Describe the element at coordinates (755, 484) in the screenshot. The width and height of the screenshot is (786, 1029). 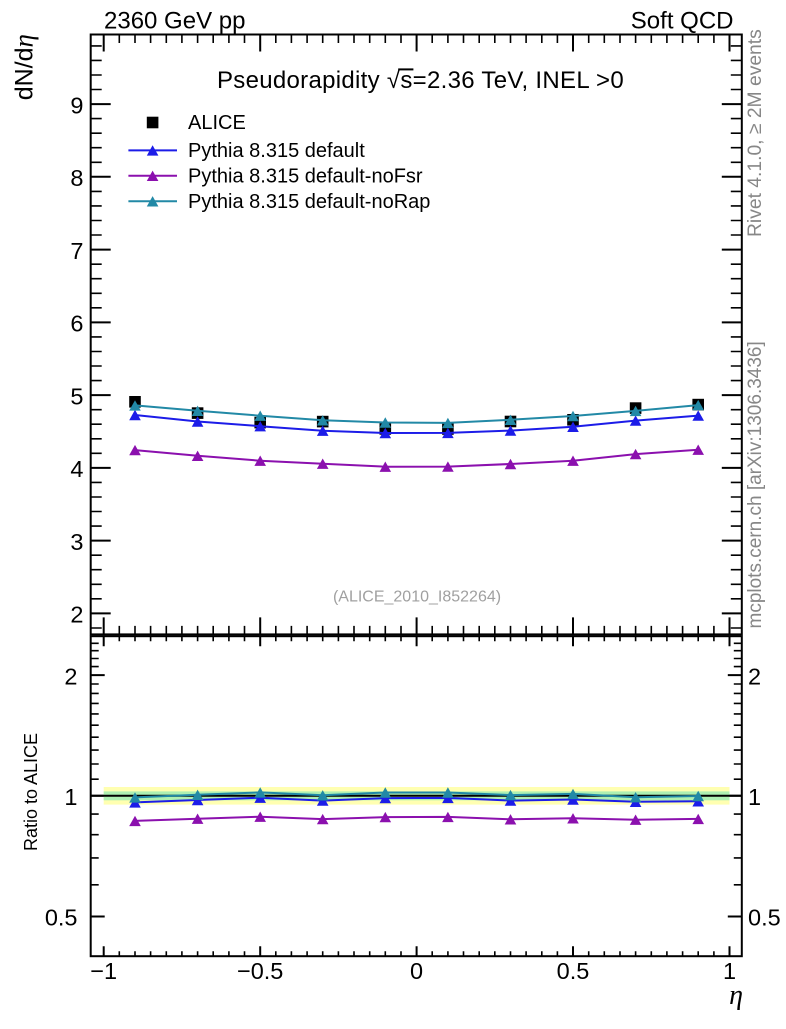
I see `svg-text:mcplots.cern.ch [arXiv:1306.34: mcplots.cern.ch [arXiv:1306.3436]` at that location.